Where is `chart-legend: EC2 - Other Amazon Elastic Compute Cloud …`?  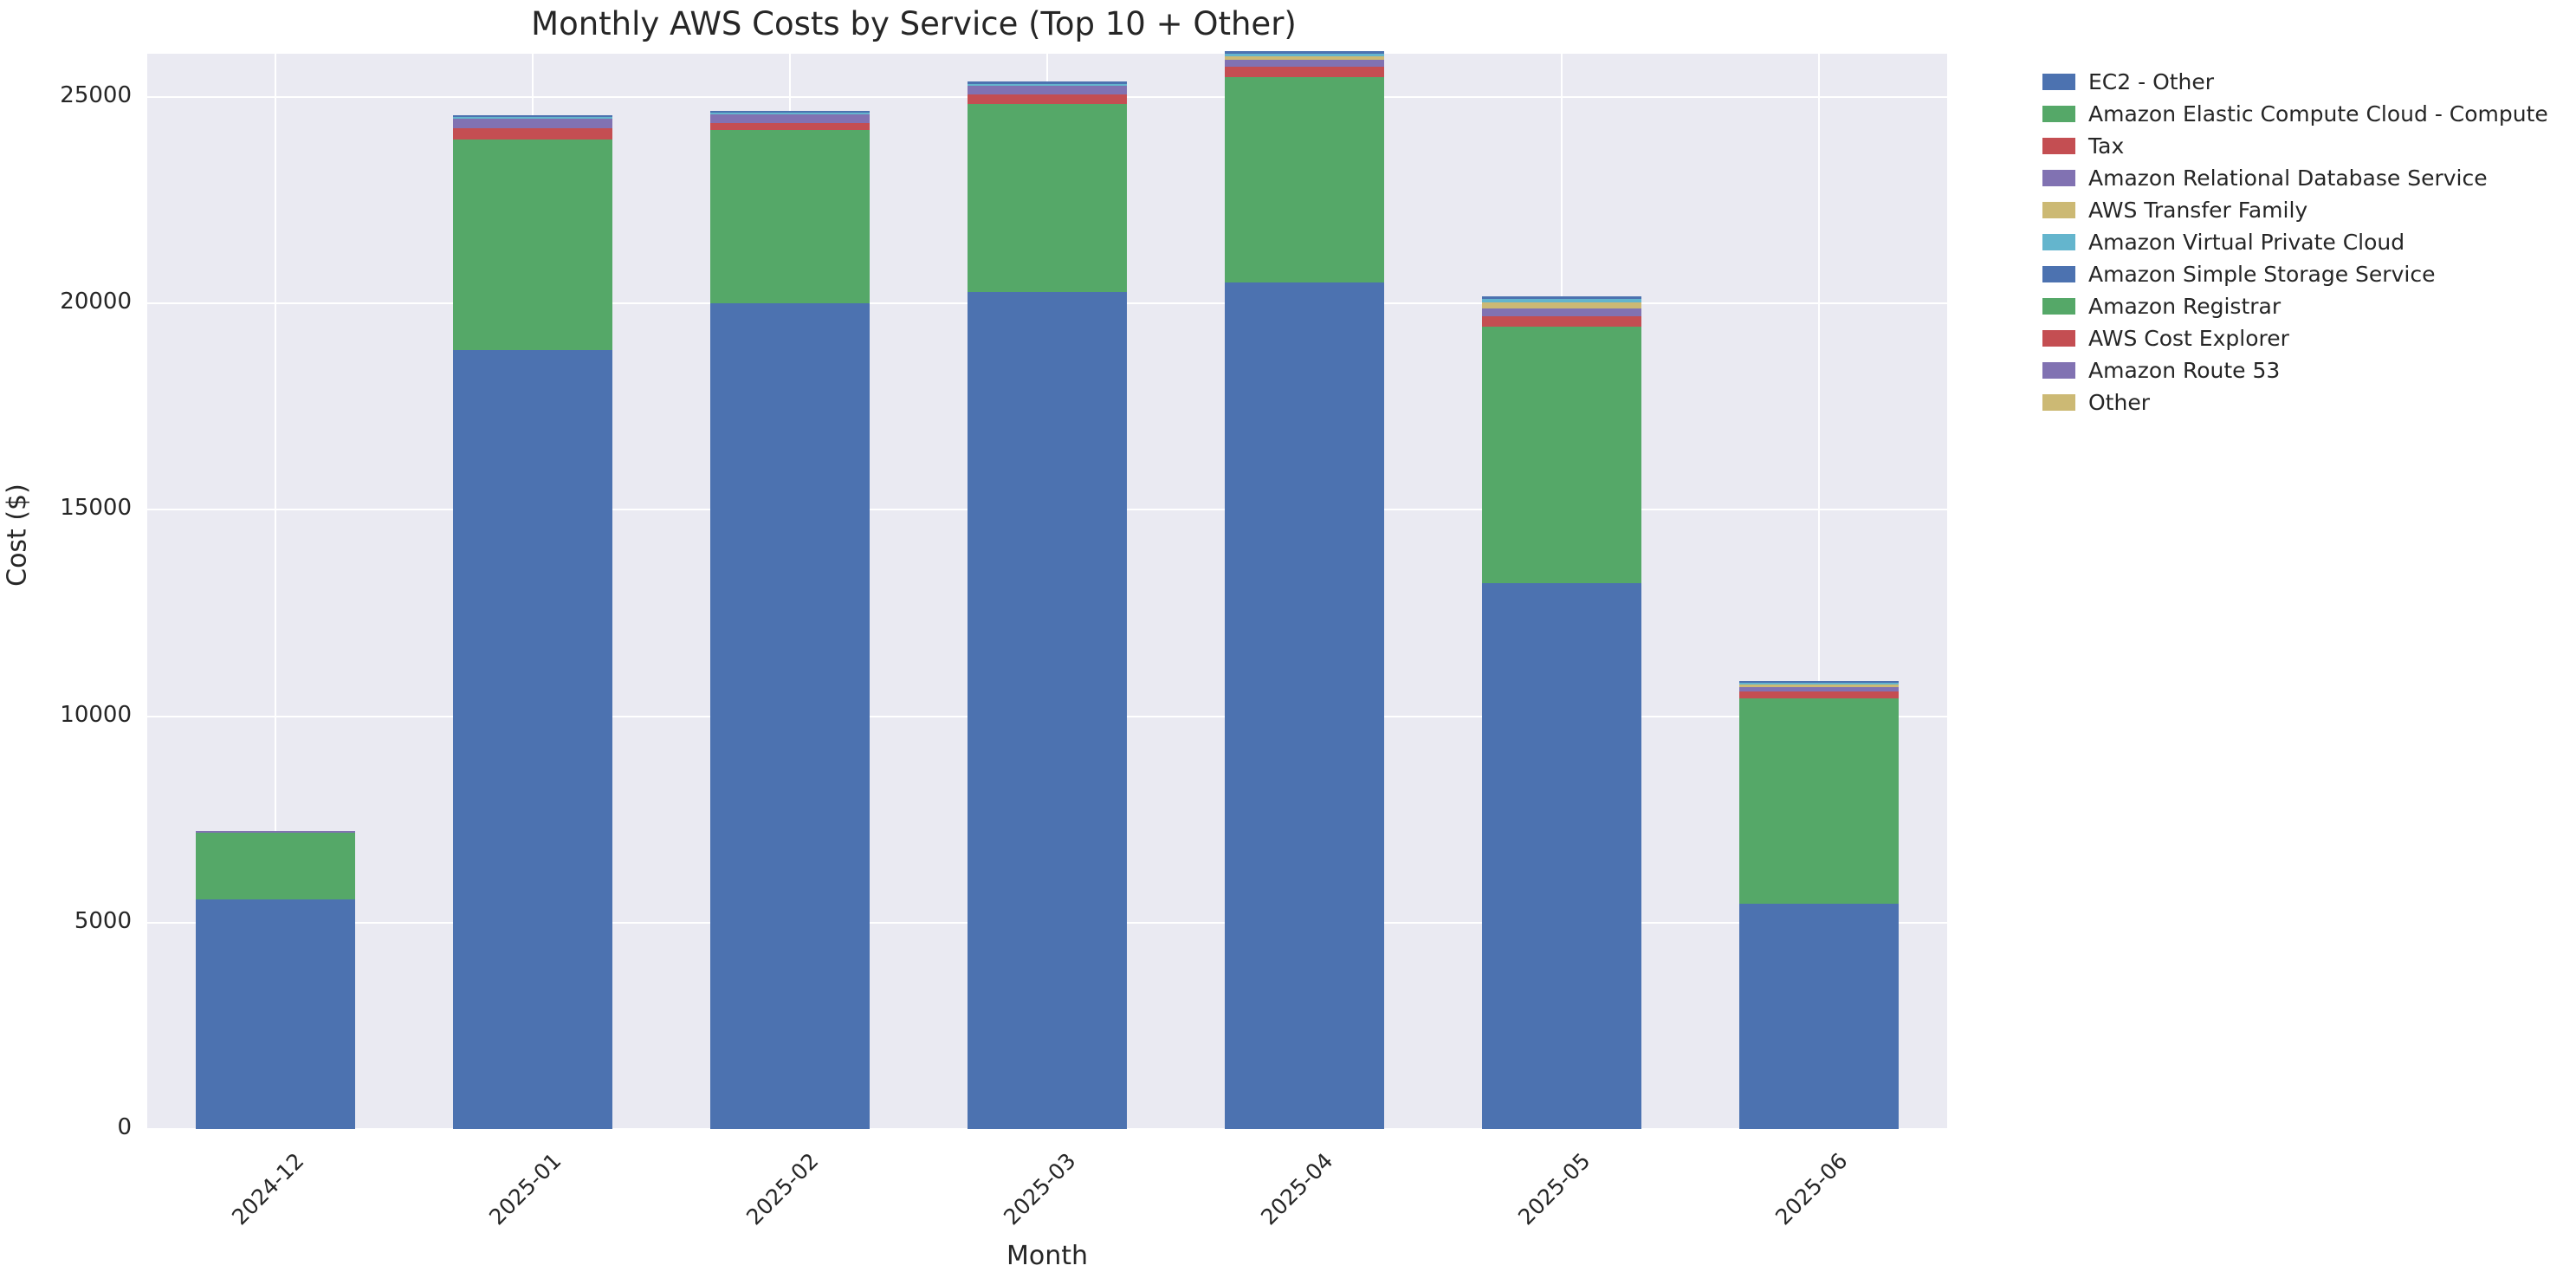
chart-legend: EC2 - Other Amazon Elastic Compute Cloud … is located at coordinates (2302, 242).